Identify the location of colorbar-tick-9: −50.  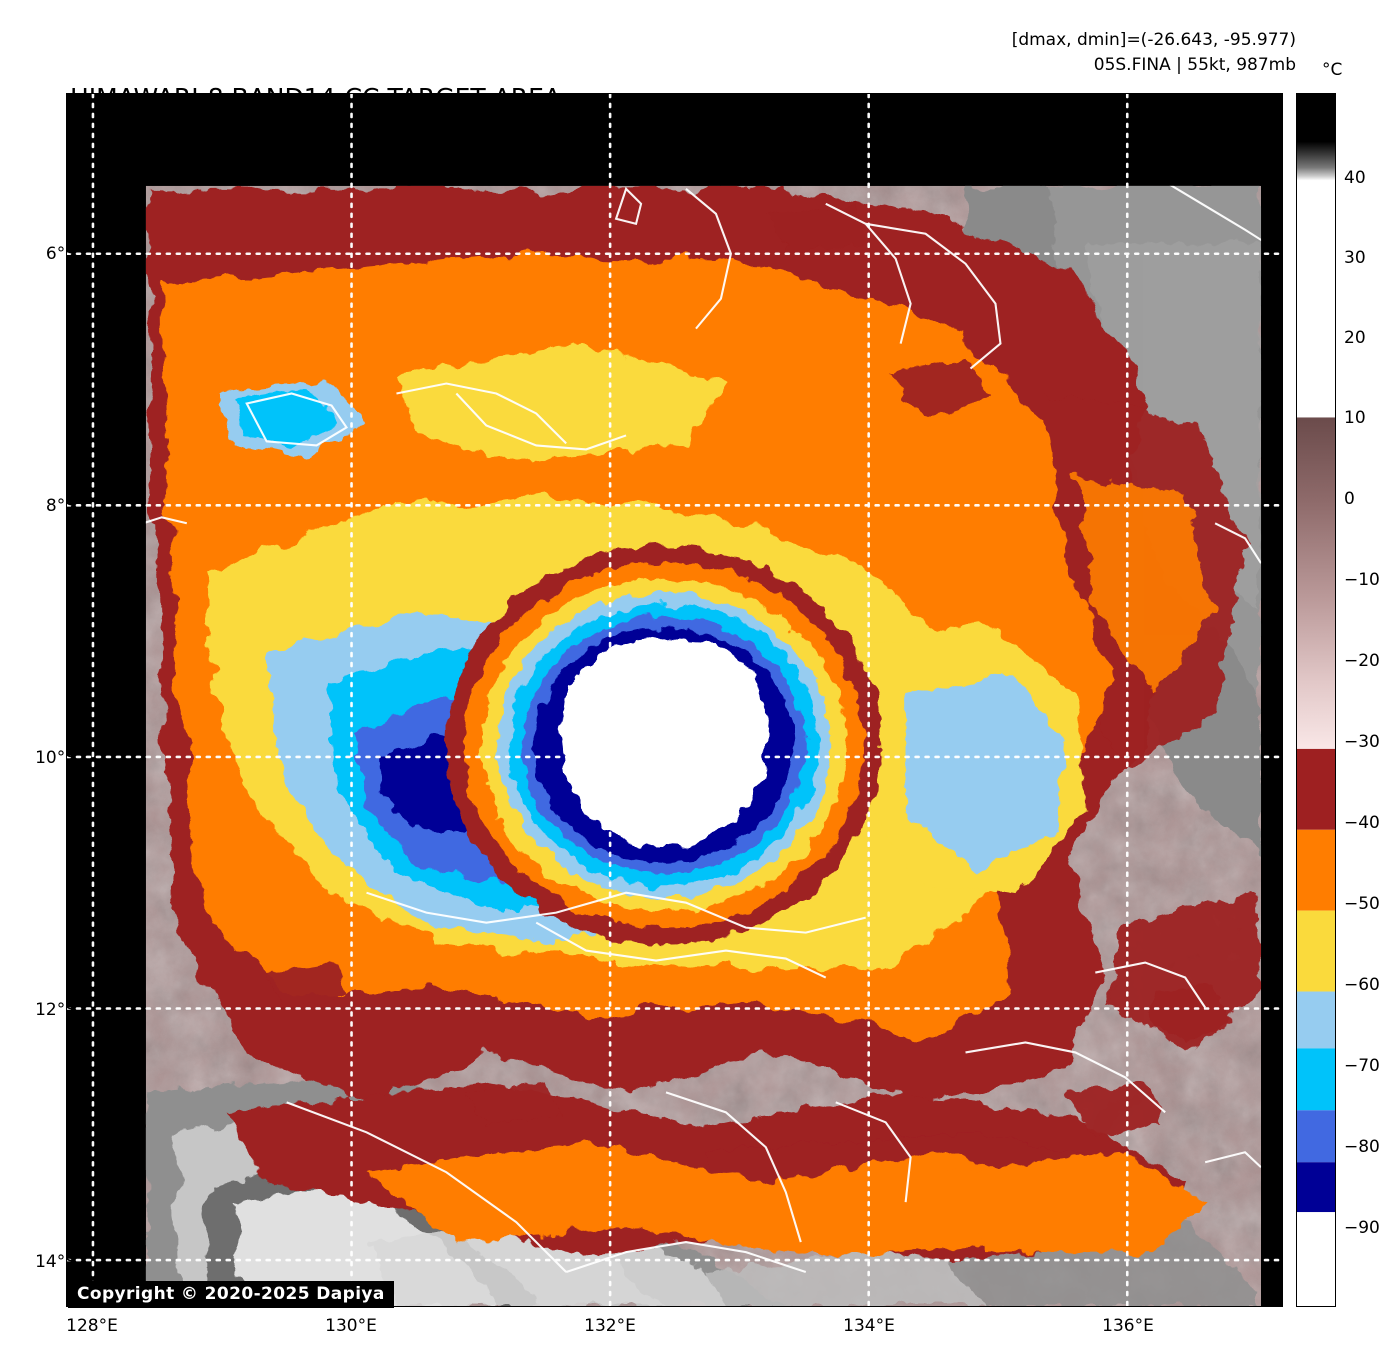
(1362, 904).